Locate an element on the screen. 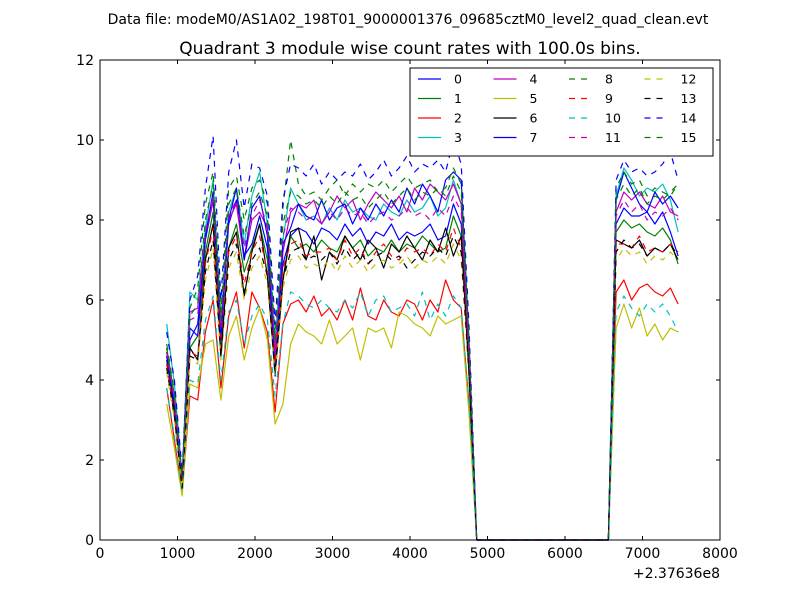  legend-label-3: 3 is located at coordinates (458, 137).